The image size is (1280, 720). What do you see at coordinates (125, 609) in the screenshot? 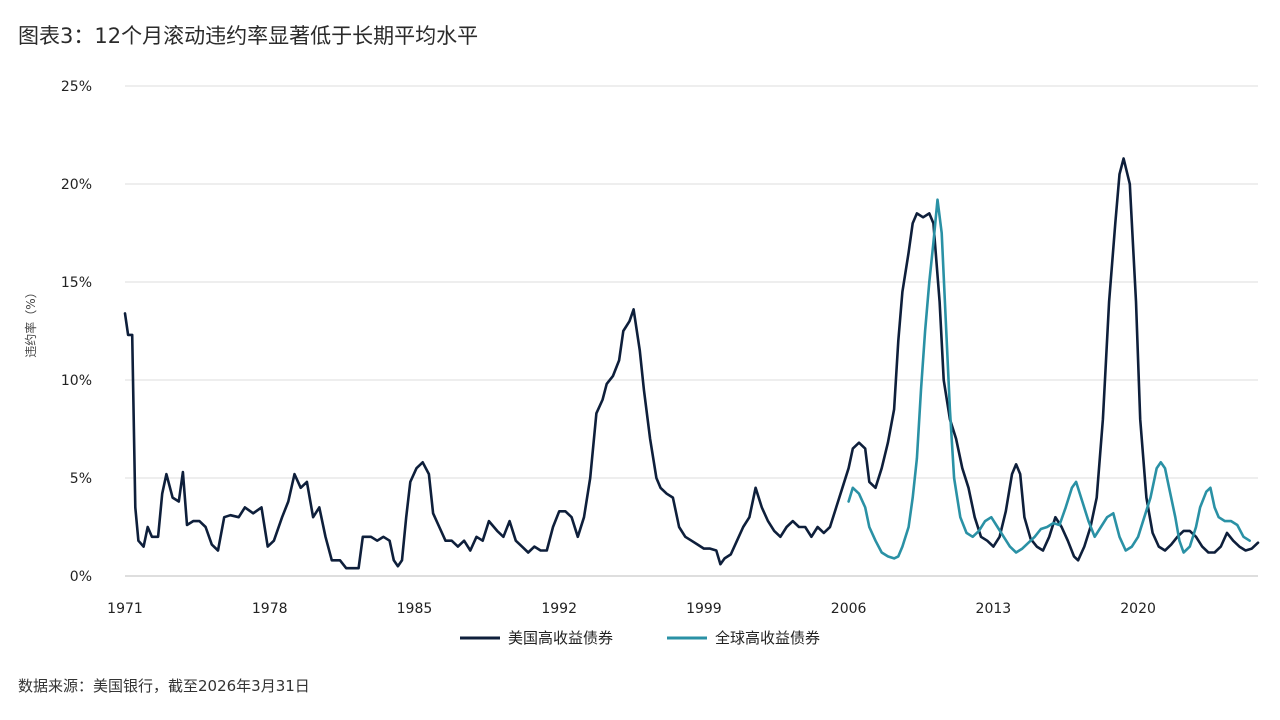
I see `x-tick-label: 1971` at bounding box center [125, 609].